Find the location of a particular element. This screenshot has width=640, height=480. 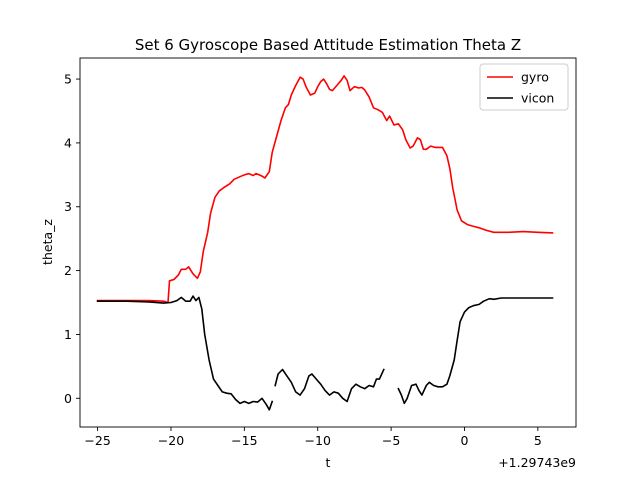

legend: gyro vicon is located at coordinates (524, 87).